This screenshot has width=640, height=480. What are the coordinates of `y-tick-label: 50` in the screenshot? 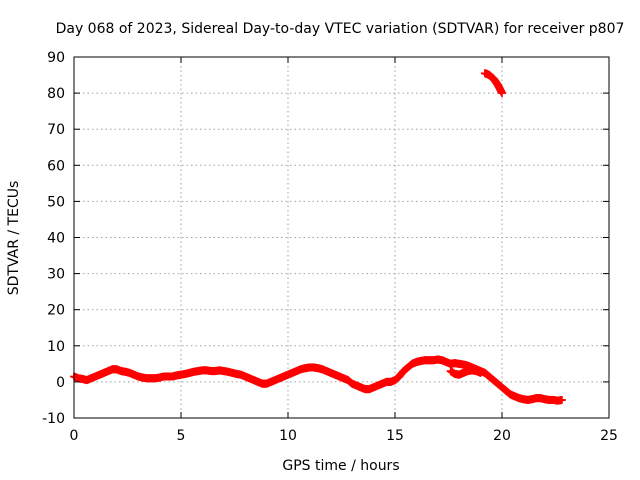 It's located at (56, 202).